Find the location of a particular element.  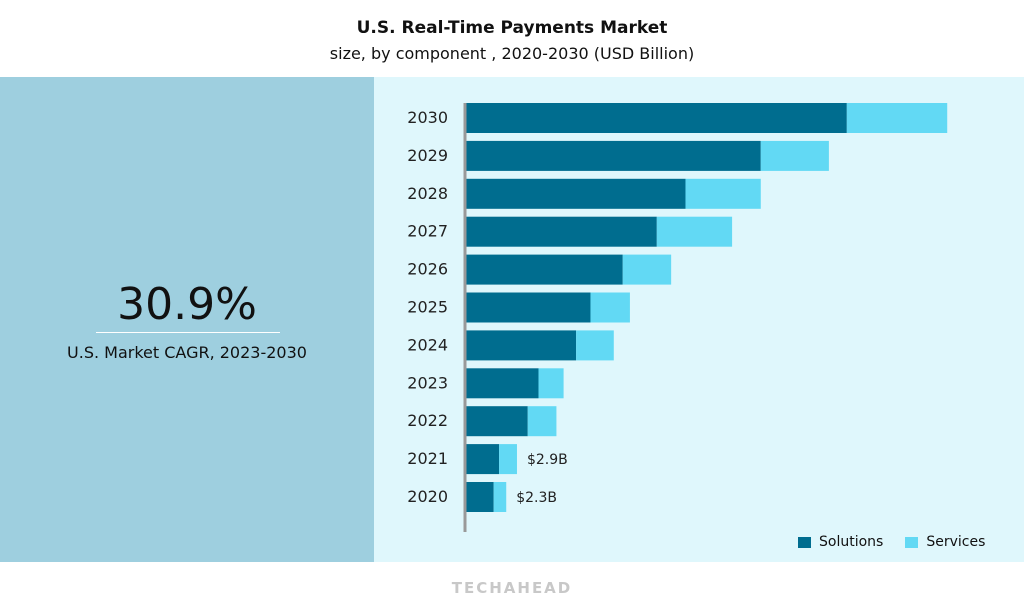

chart-title: U.S. Real-Time Payments Market is located at coordinates (512, 28).